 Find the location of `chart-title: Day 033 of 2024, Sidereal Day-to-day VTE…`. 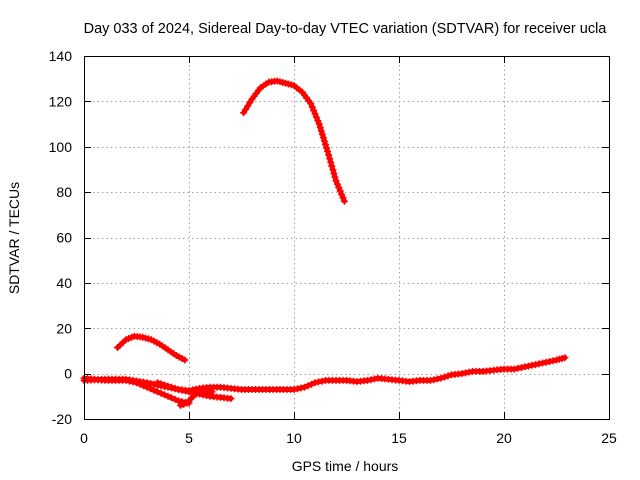

chart-title: Day 033 of 2024, Sidereal Day-to-day VTE… is located at coordinates (346, 29).